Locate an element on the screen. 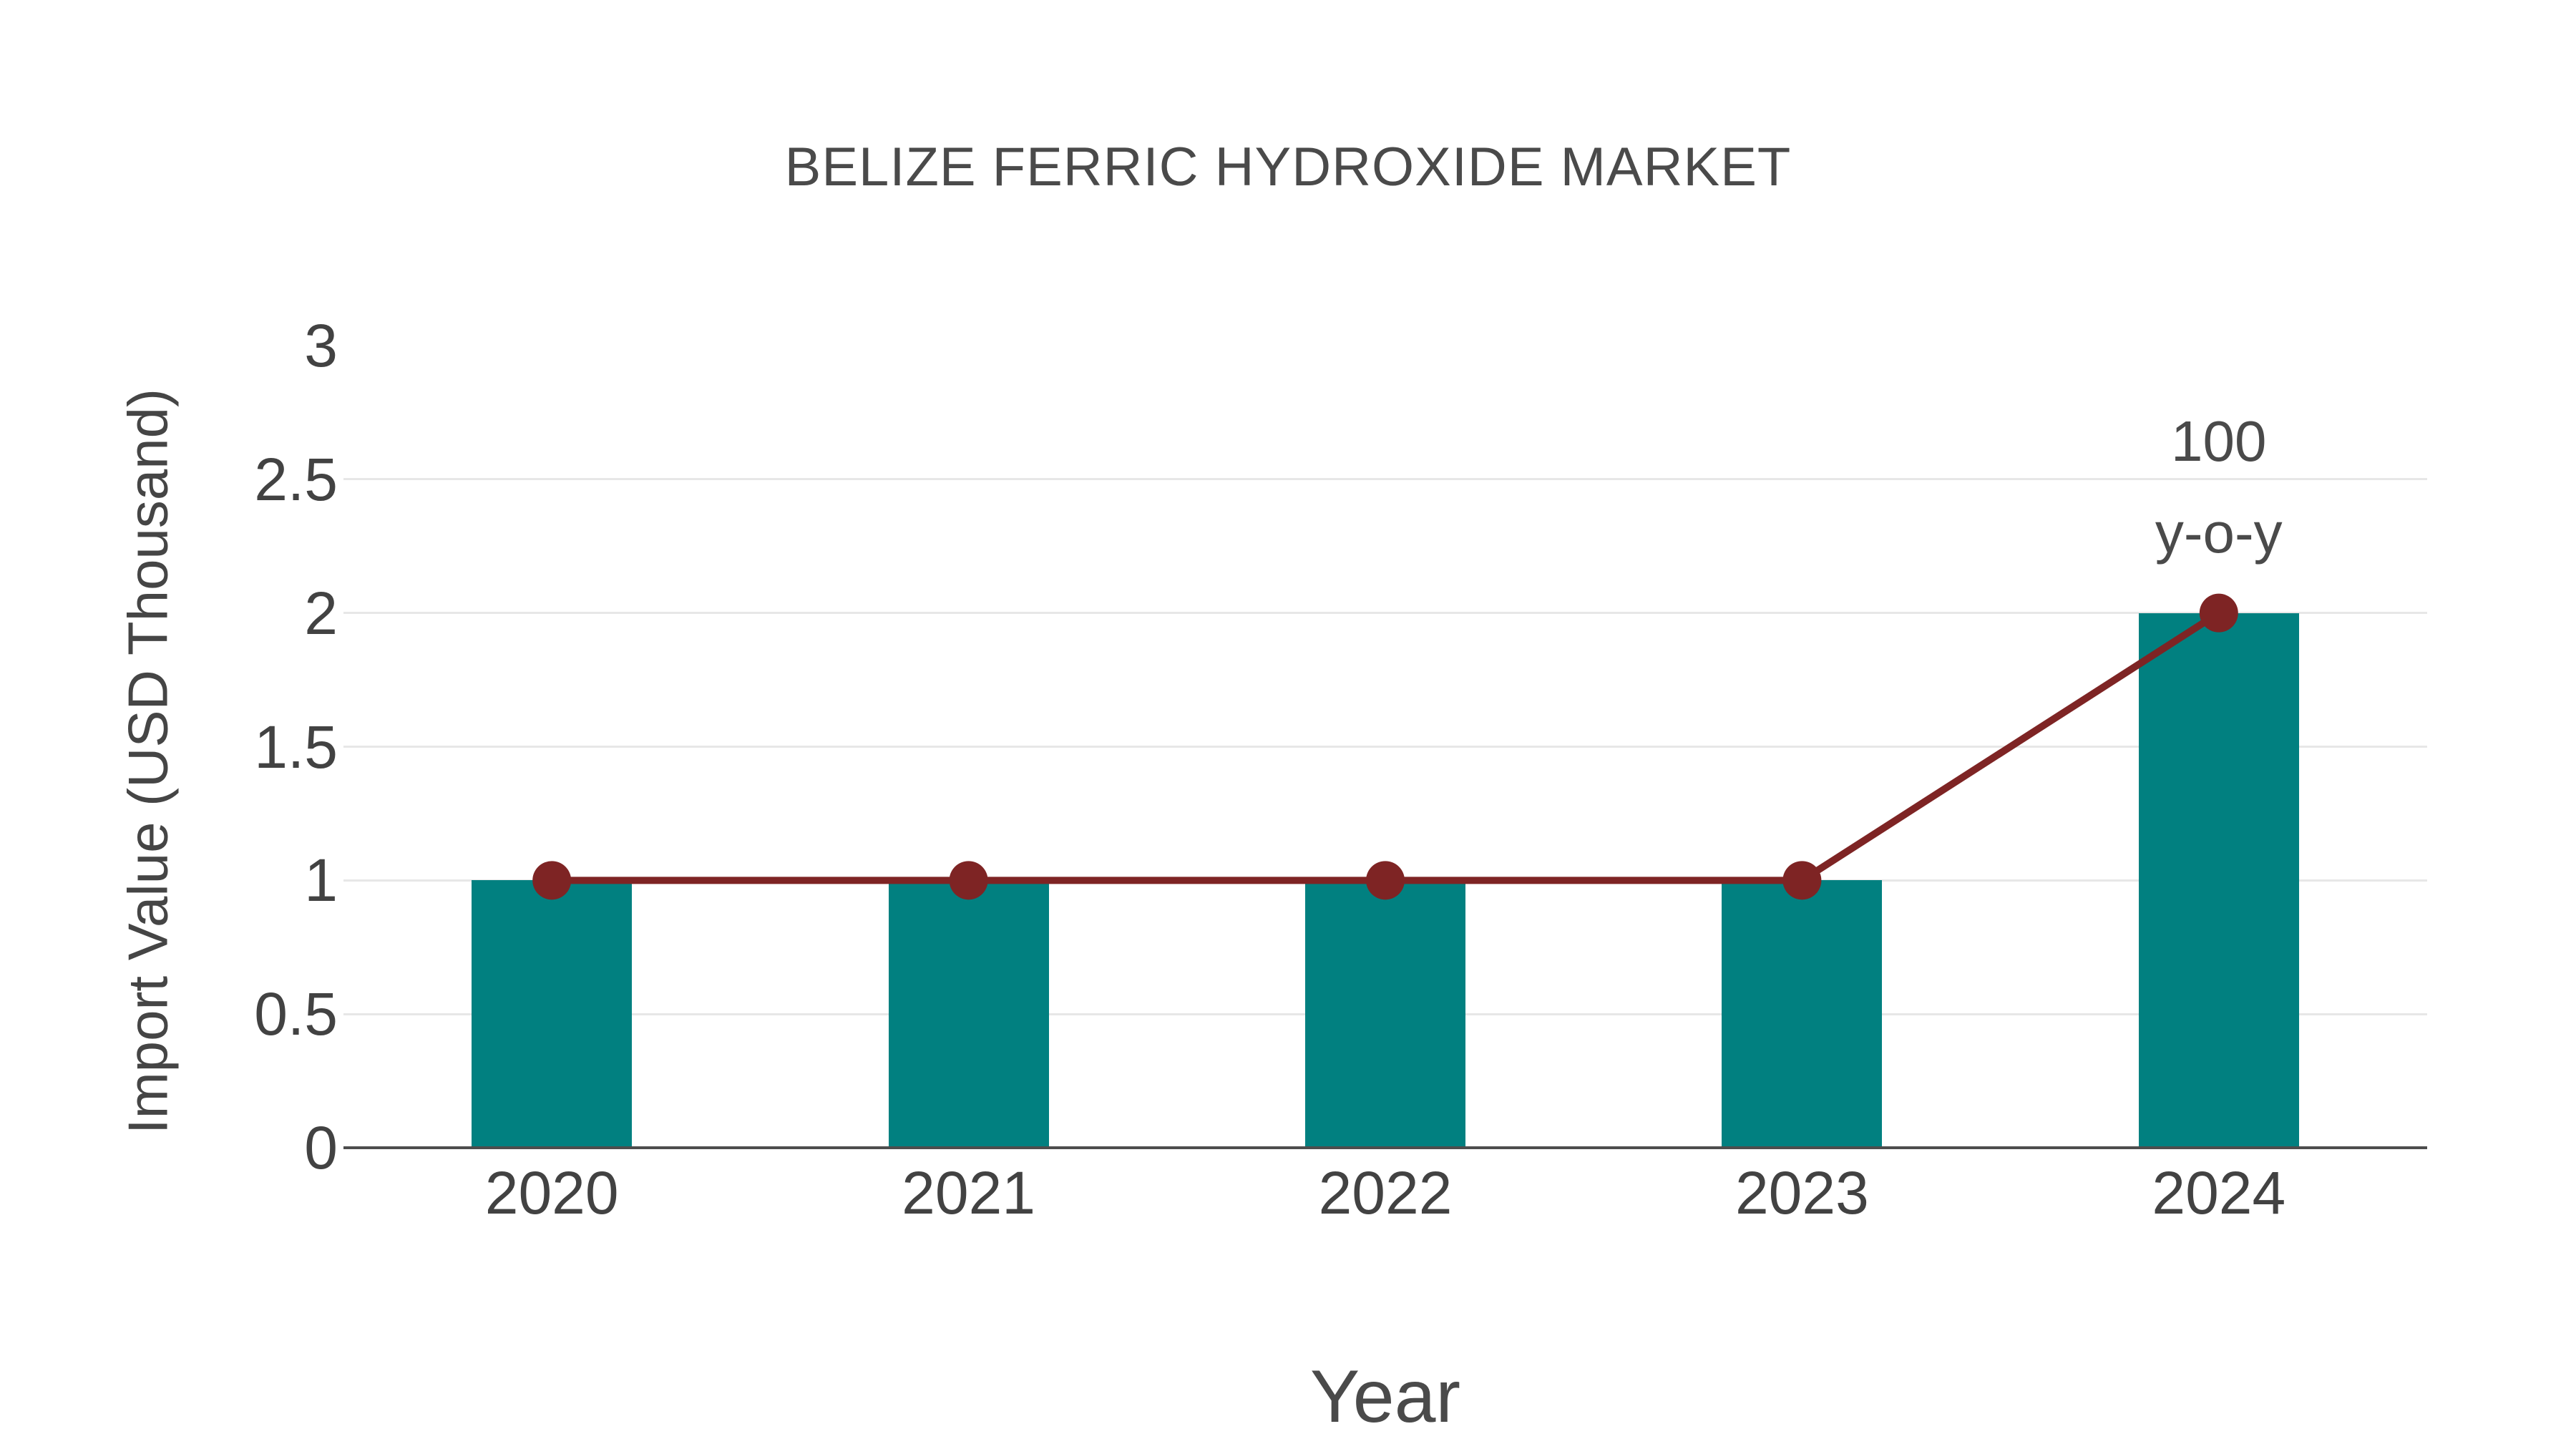 Image resolution: width=2576 pixels, height=1449 pixels. bar-2021 is located at coordinates (968, 1014).